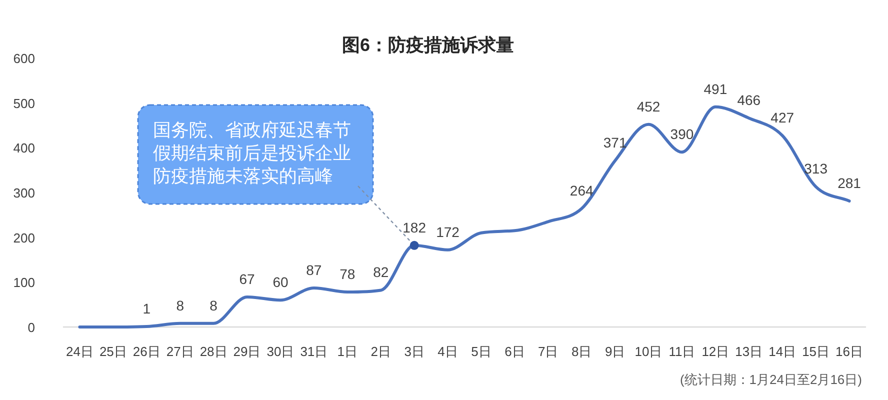 This screenshot has width=888, height=400. What do you see at coordinates (381, 272) in the screenshot?
I see `data-label: 82` at bounding box center [381, 272].